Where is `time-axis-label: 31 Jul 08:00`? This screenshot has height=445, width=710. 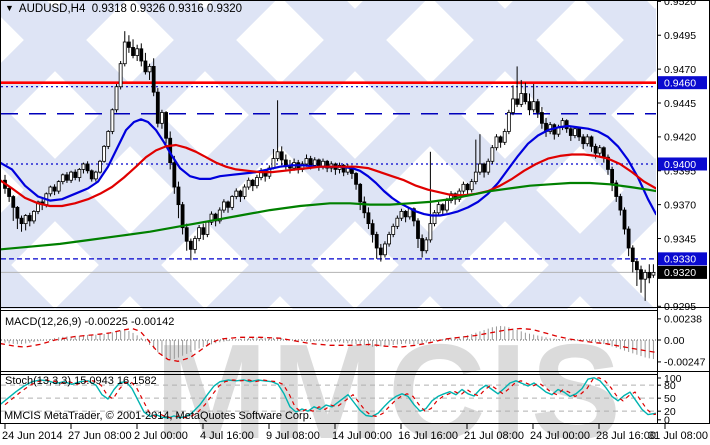 time-axis-label: 31 Jul 08:00 is located at coordinates (678, 436).